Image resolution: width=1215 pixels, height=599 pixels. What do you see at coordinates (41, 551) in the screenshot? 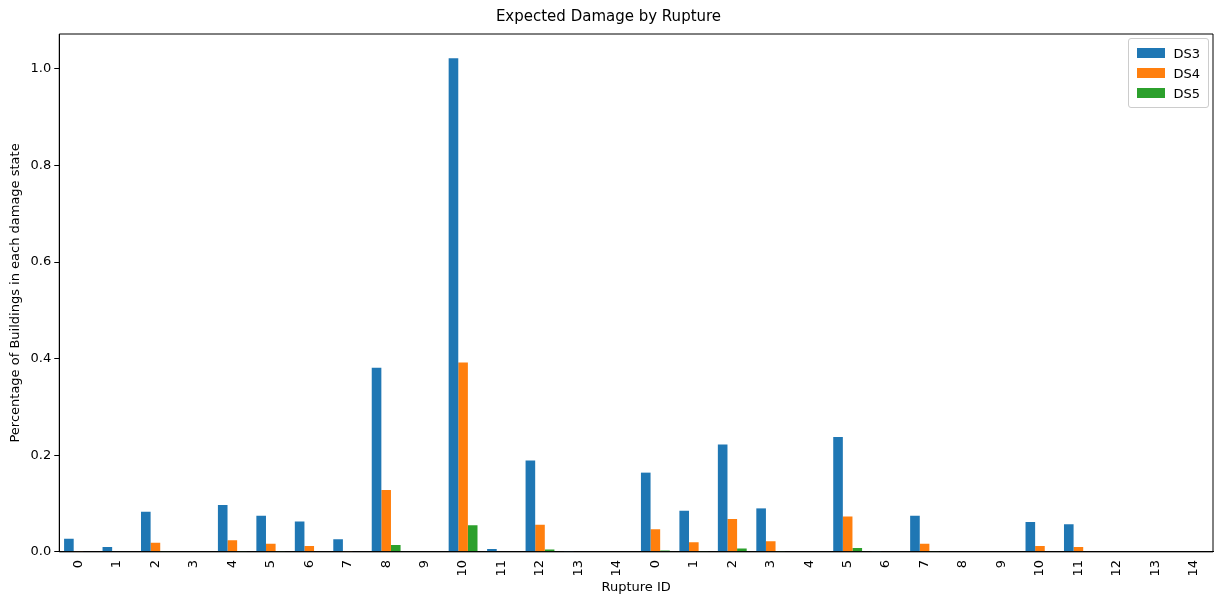
I see `y-tick-label: 0.0` at bounding box center [41, 551].